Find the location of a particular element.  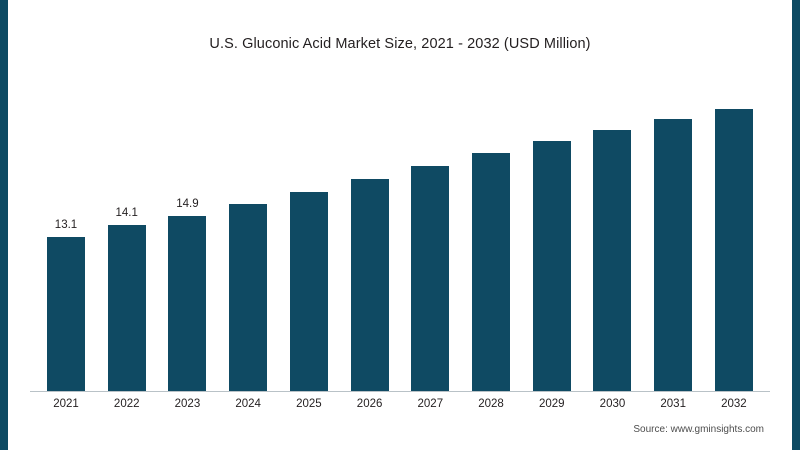

source-note: Source: www.gminsights.com is located at coordinates (698, 429).